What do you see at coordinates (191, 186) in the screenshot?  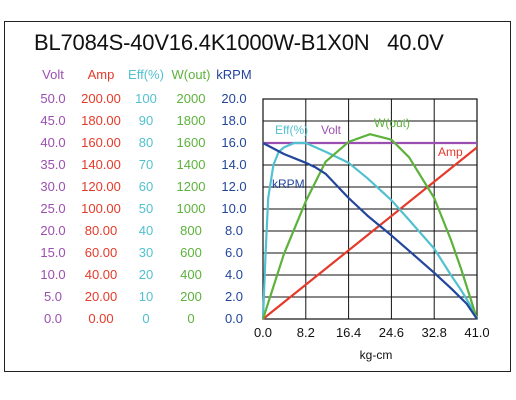 I see `wout-tick-label: 1200` at bounding box center [191, 186].